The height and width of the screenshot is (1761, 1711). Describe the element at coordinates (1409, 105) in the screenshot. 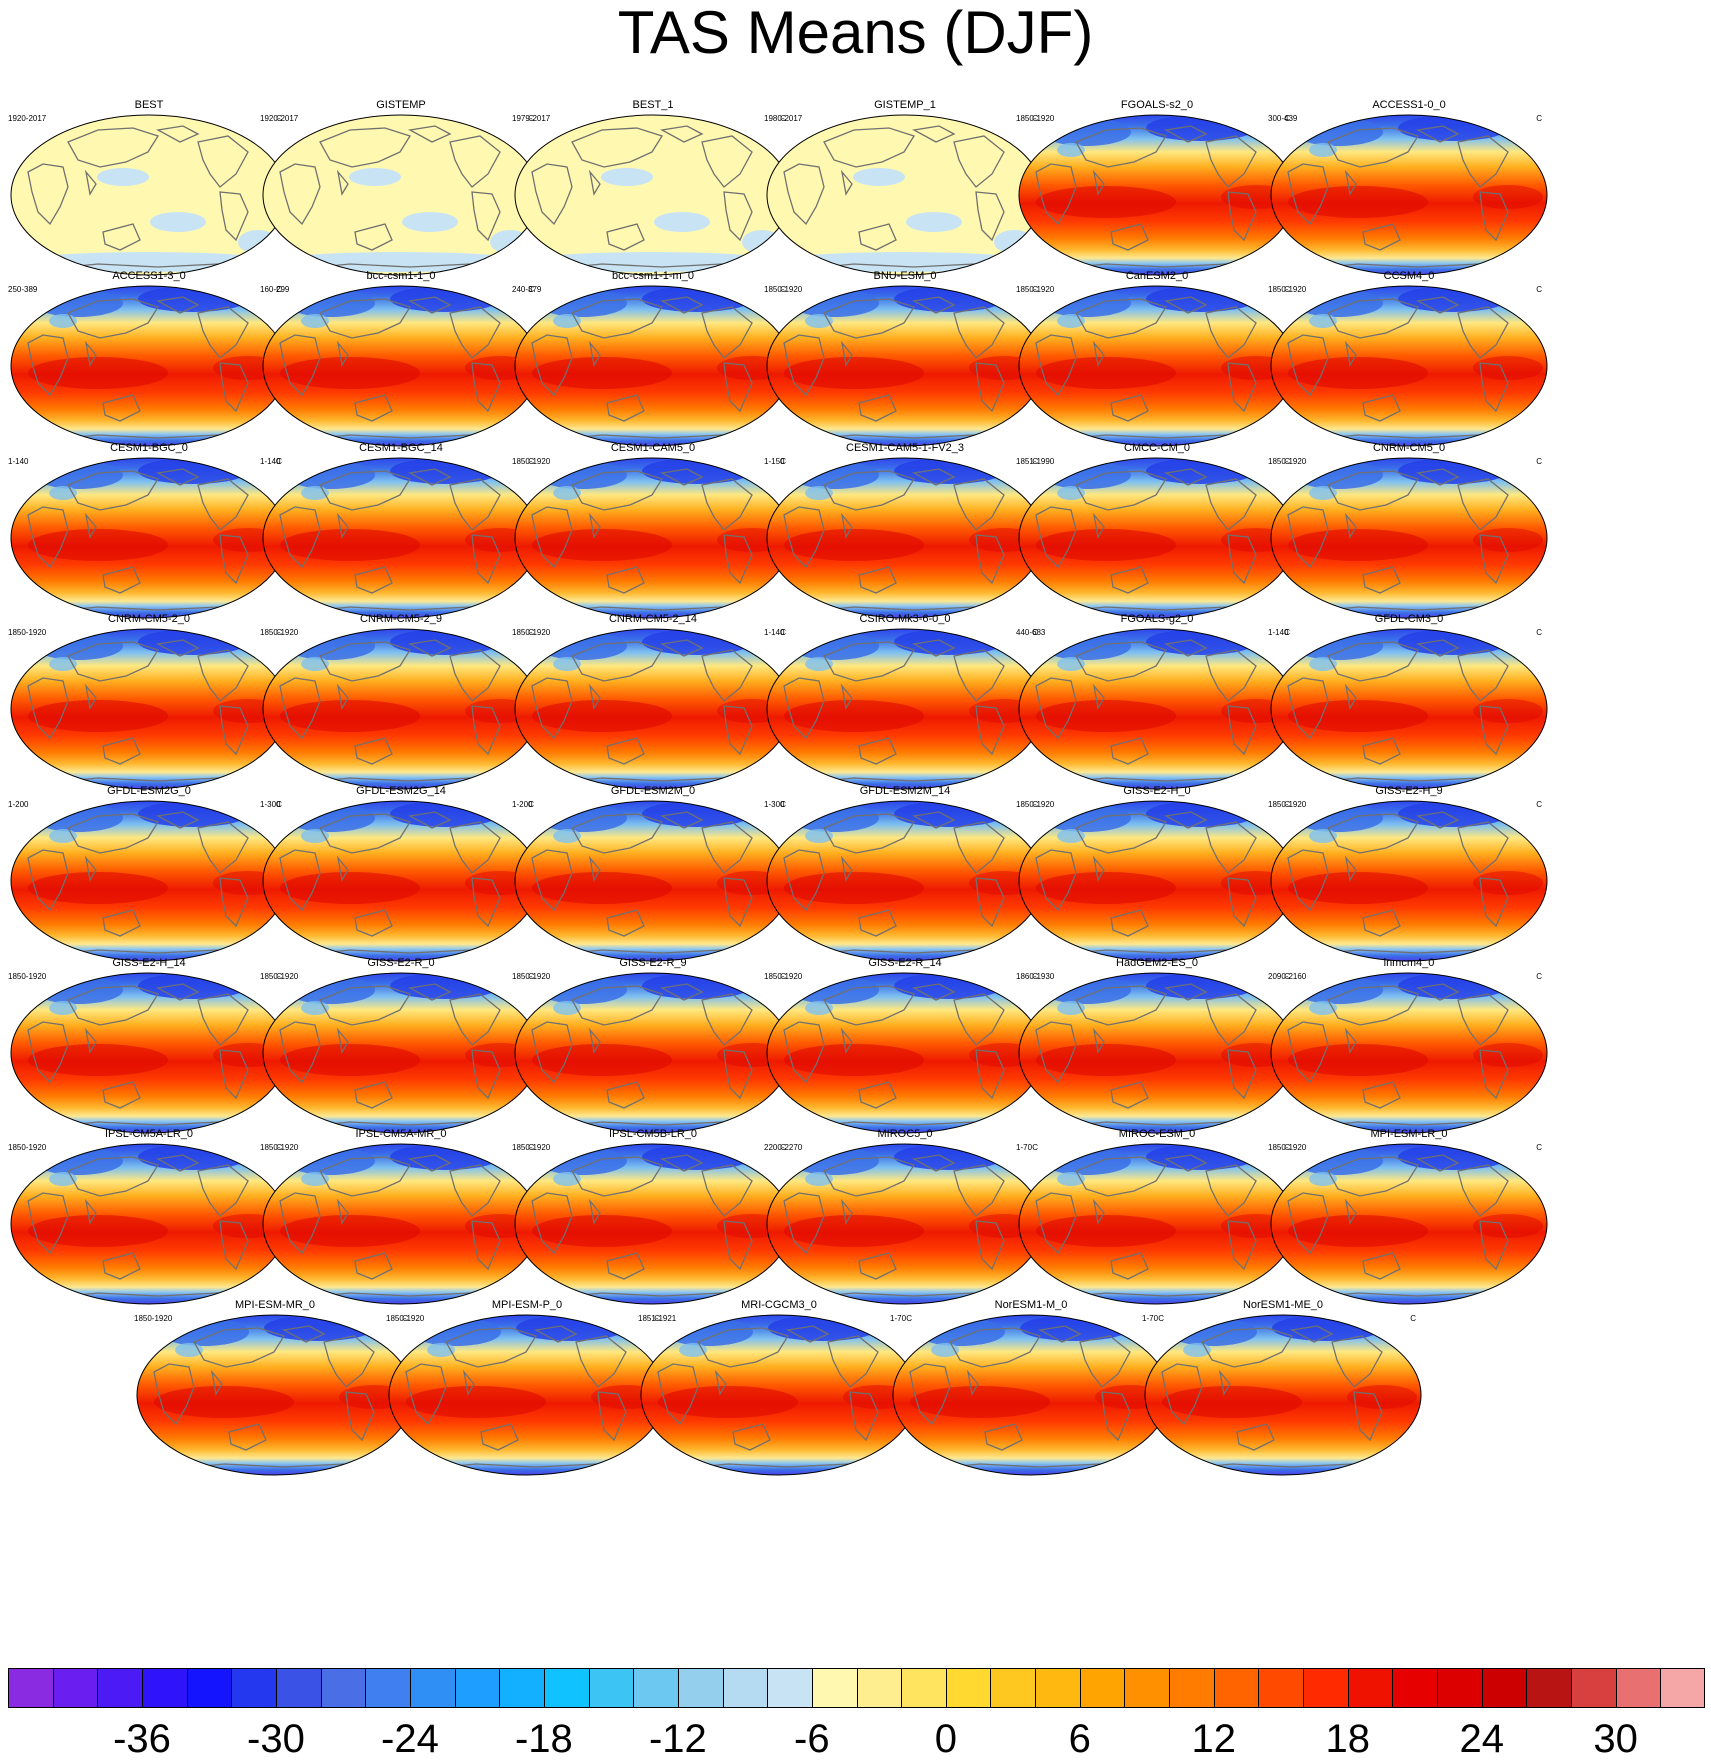

I see `panel-title: ACCESS1-0_0` at that location.